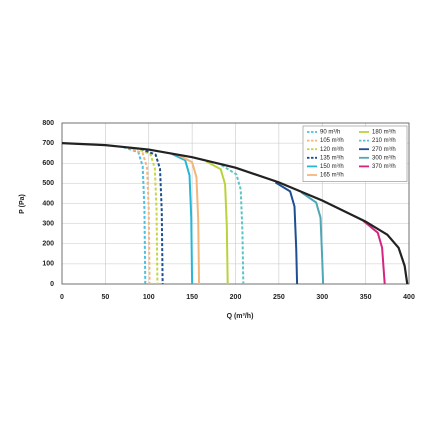  I want to click on legend-box, so click(355, 153).